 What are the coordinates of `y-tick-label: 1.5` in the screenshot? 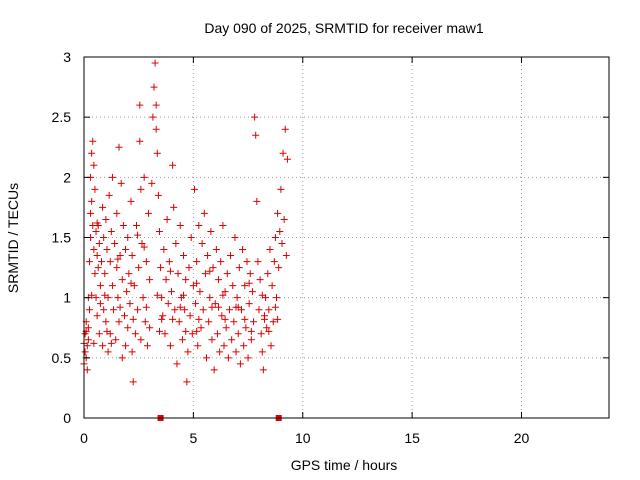 It's located at (62, 238).